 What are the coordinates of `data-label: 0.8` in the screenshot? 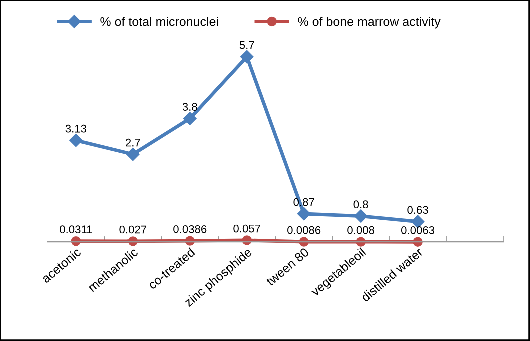 It's located at (361, 204).